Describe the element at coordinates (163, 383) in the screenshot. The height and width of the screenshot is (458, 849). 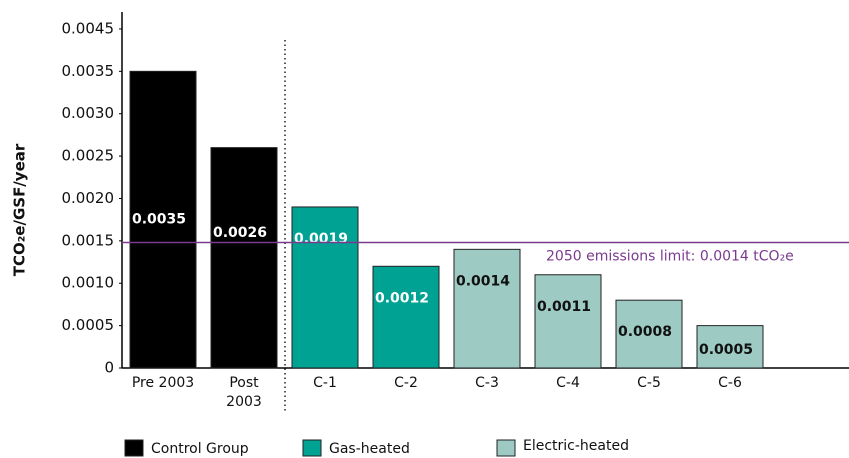
I see `x-tick-label: Pre 2003` at that location.